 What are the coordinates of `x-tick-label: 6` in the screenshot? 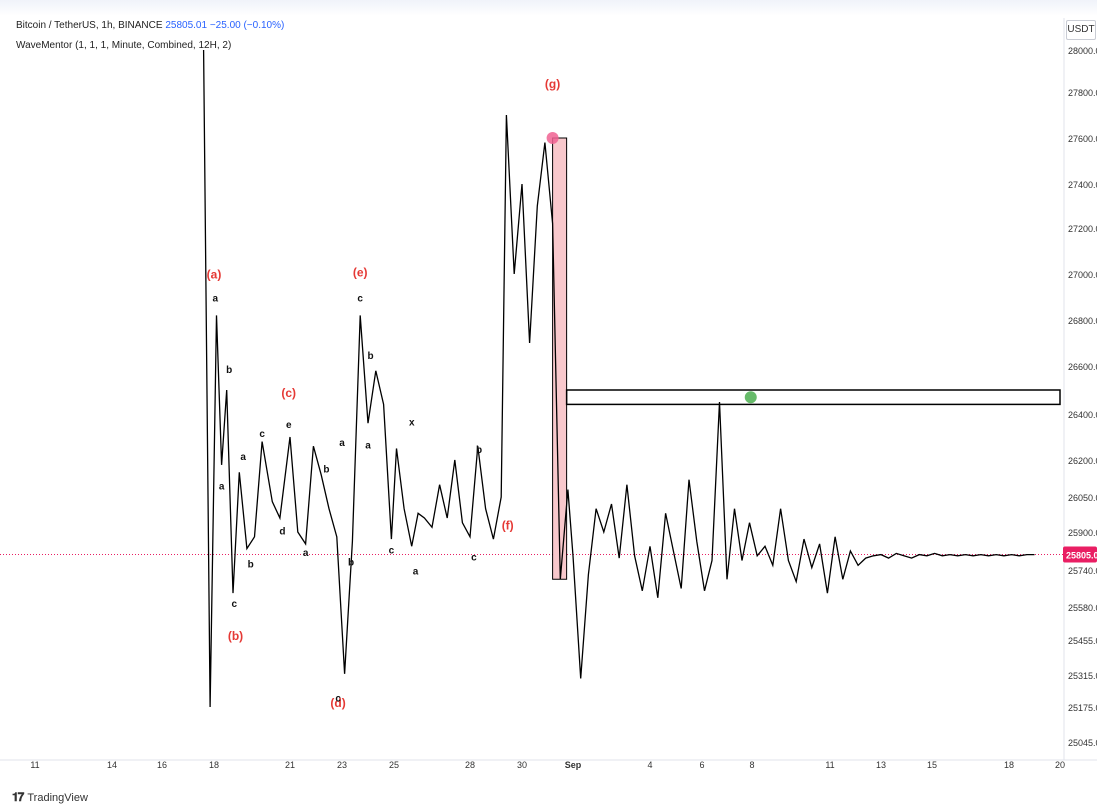 It's located at (701, 765).